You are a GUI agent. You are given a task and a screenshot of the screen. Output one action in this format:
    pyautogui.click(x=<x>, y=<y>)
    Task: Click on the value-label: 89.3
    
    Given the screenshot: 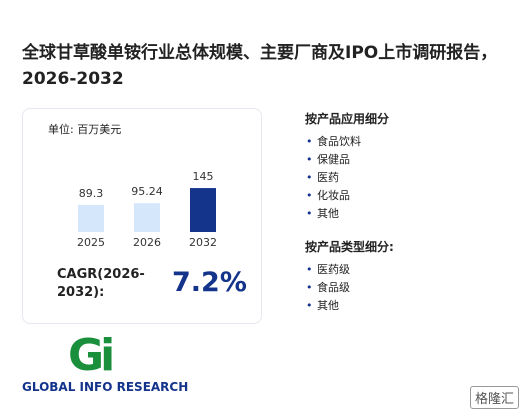 What is the action you would take?
    pyautogui.click(x=91, y=193)
    